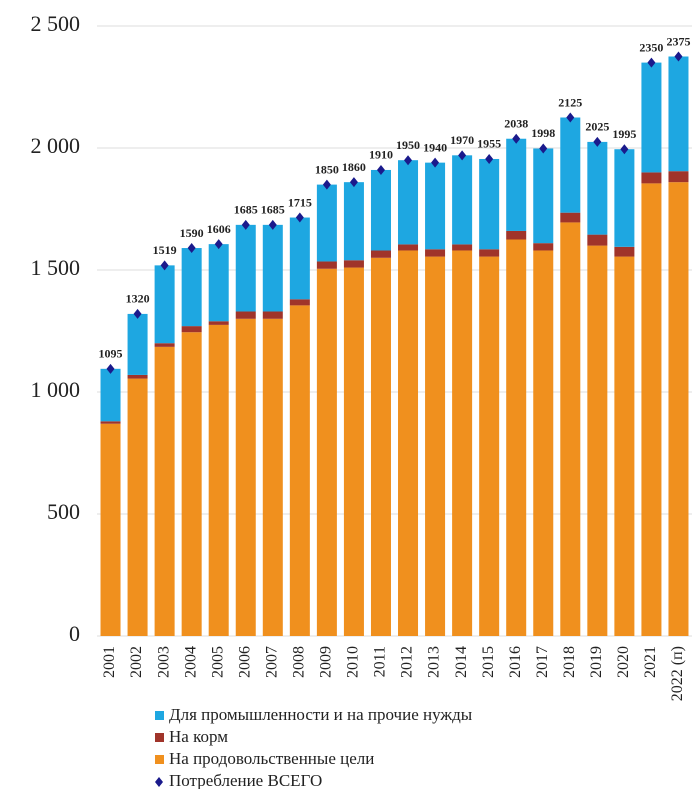  Describe the element at coordinates (570, 102) in the screenshot. I see `value-label: 2125` at that location.